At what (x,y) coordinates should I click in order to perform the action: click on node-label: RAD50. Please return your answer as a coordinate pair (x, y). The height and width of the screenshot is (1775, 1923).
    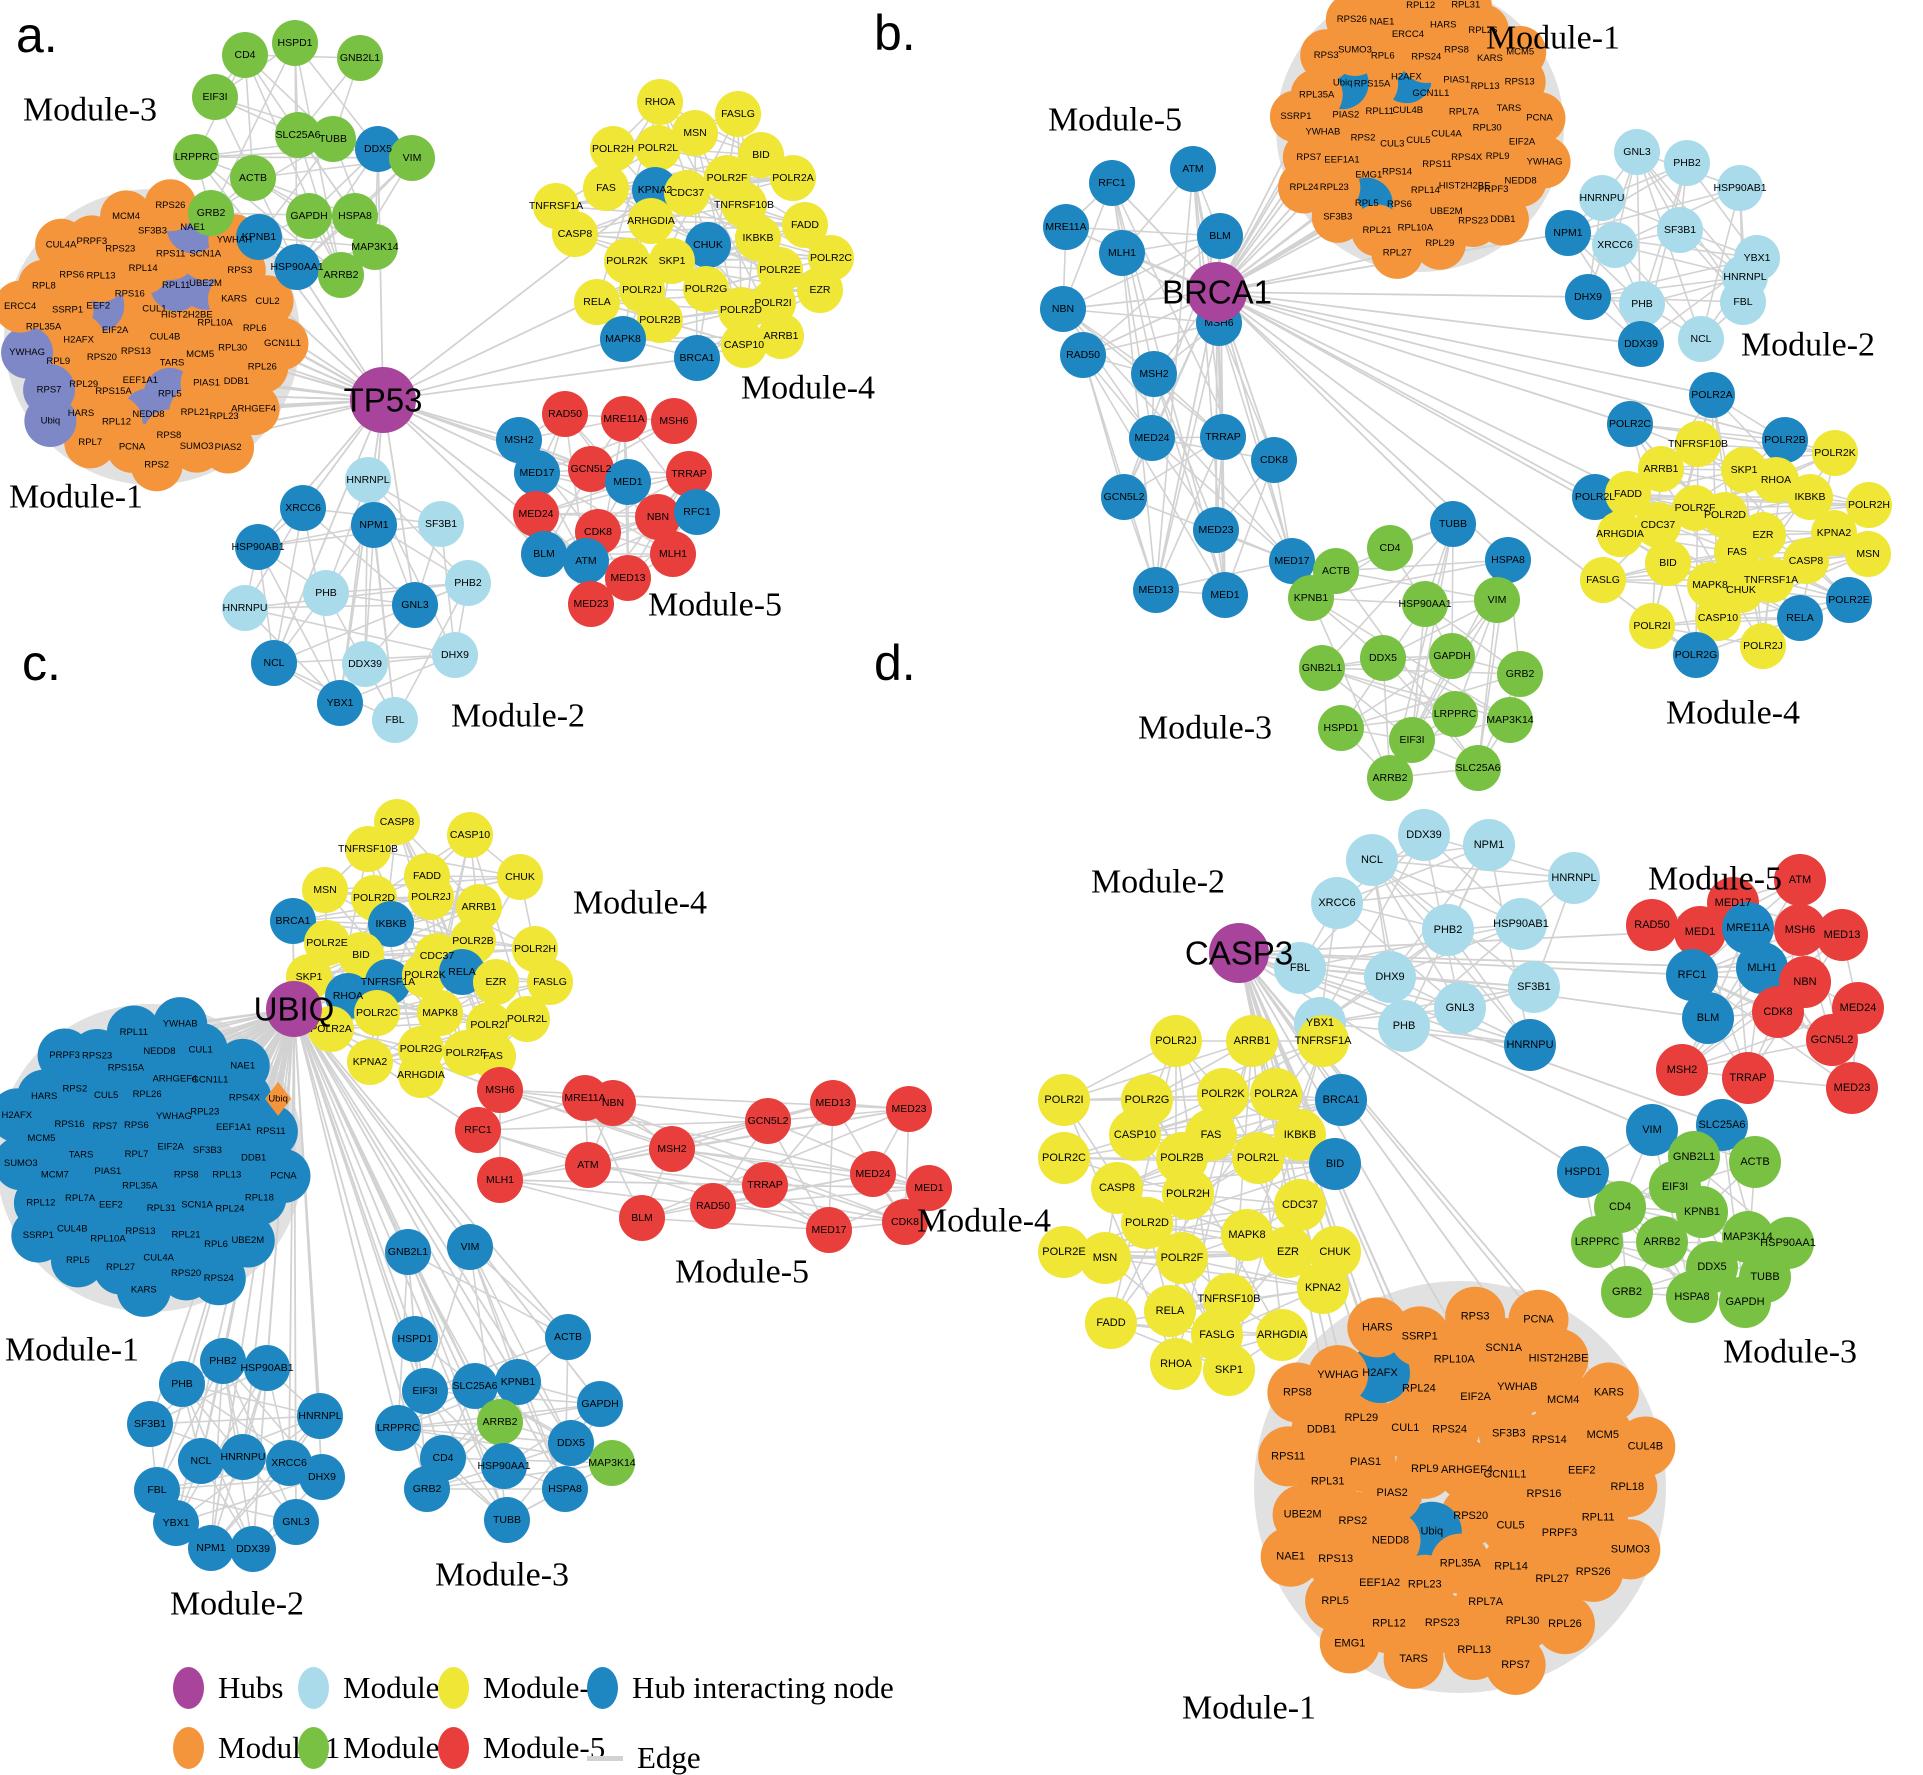
    Looking at the image, I should click on (713, 1206).